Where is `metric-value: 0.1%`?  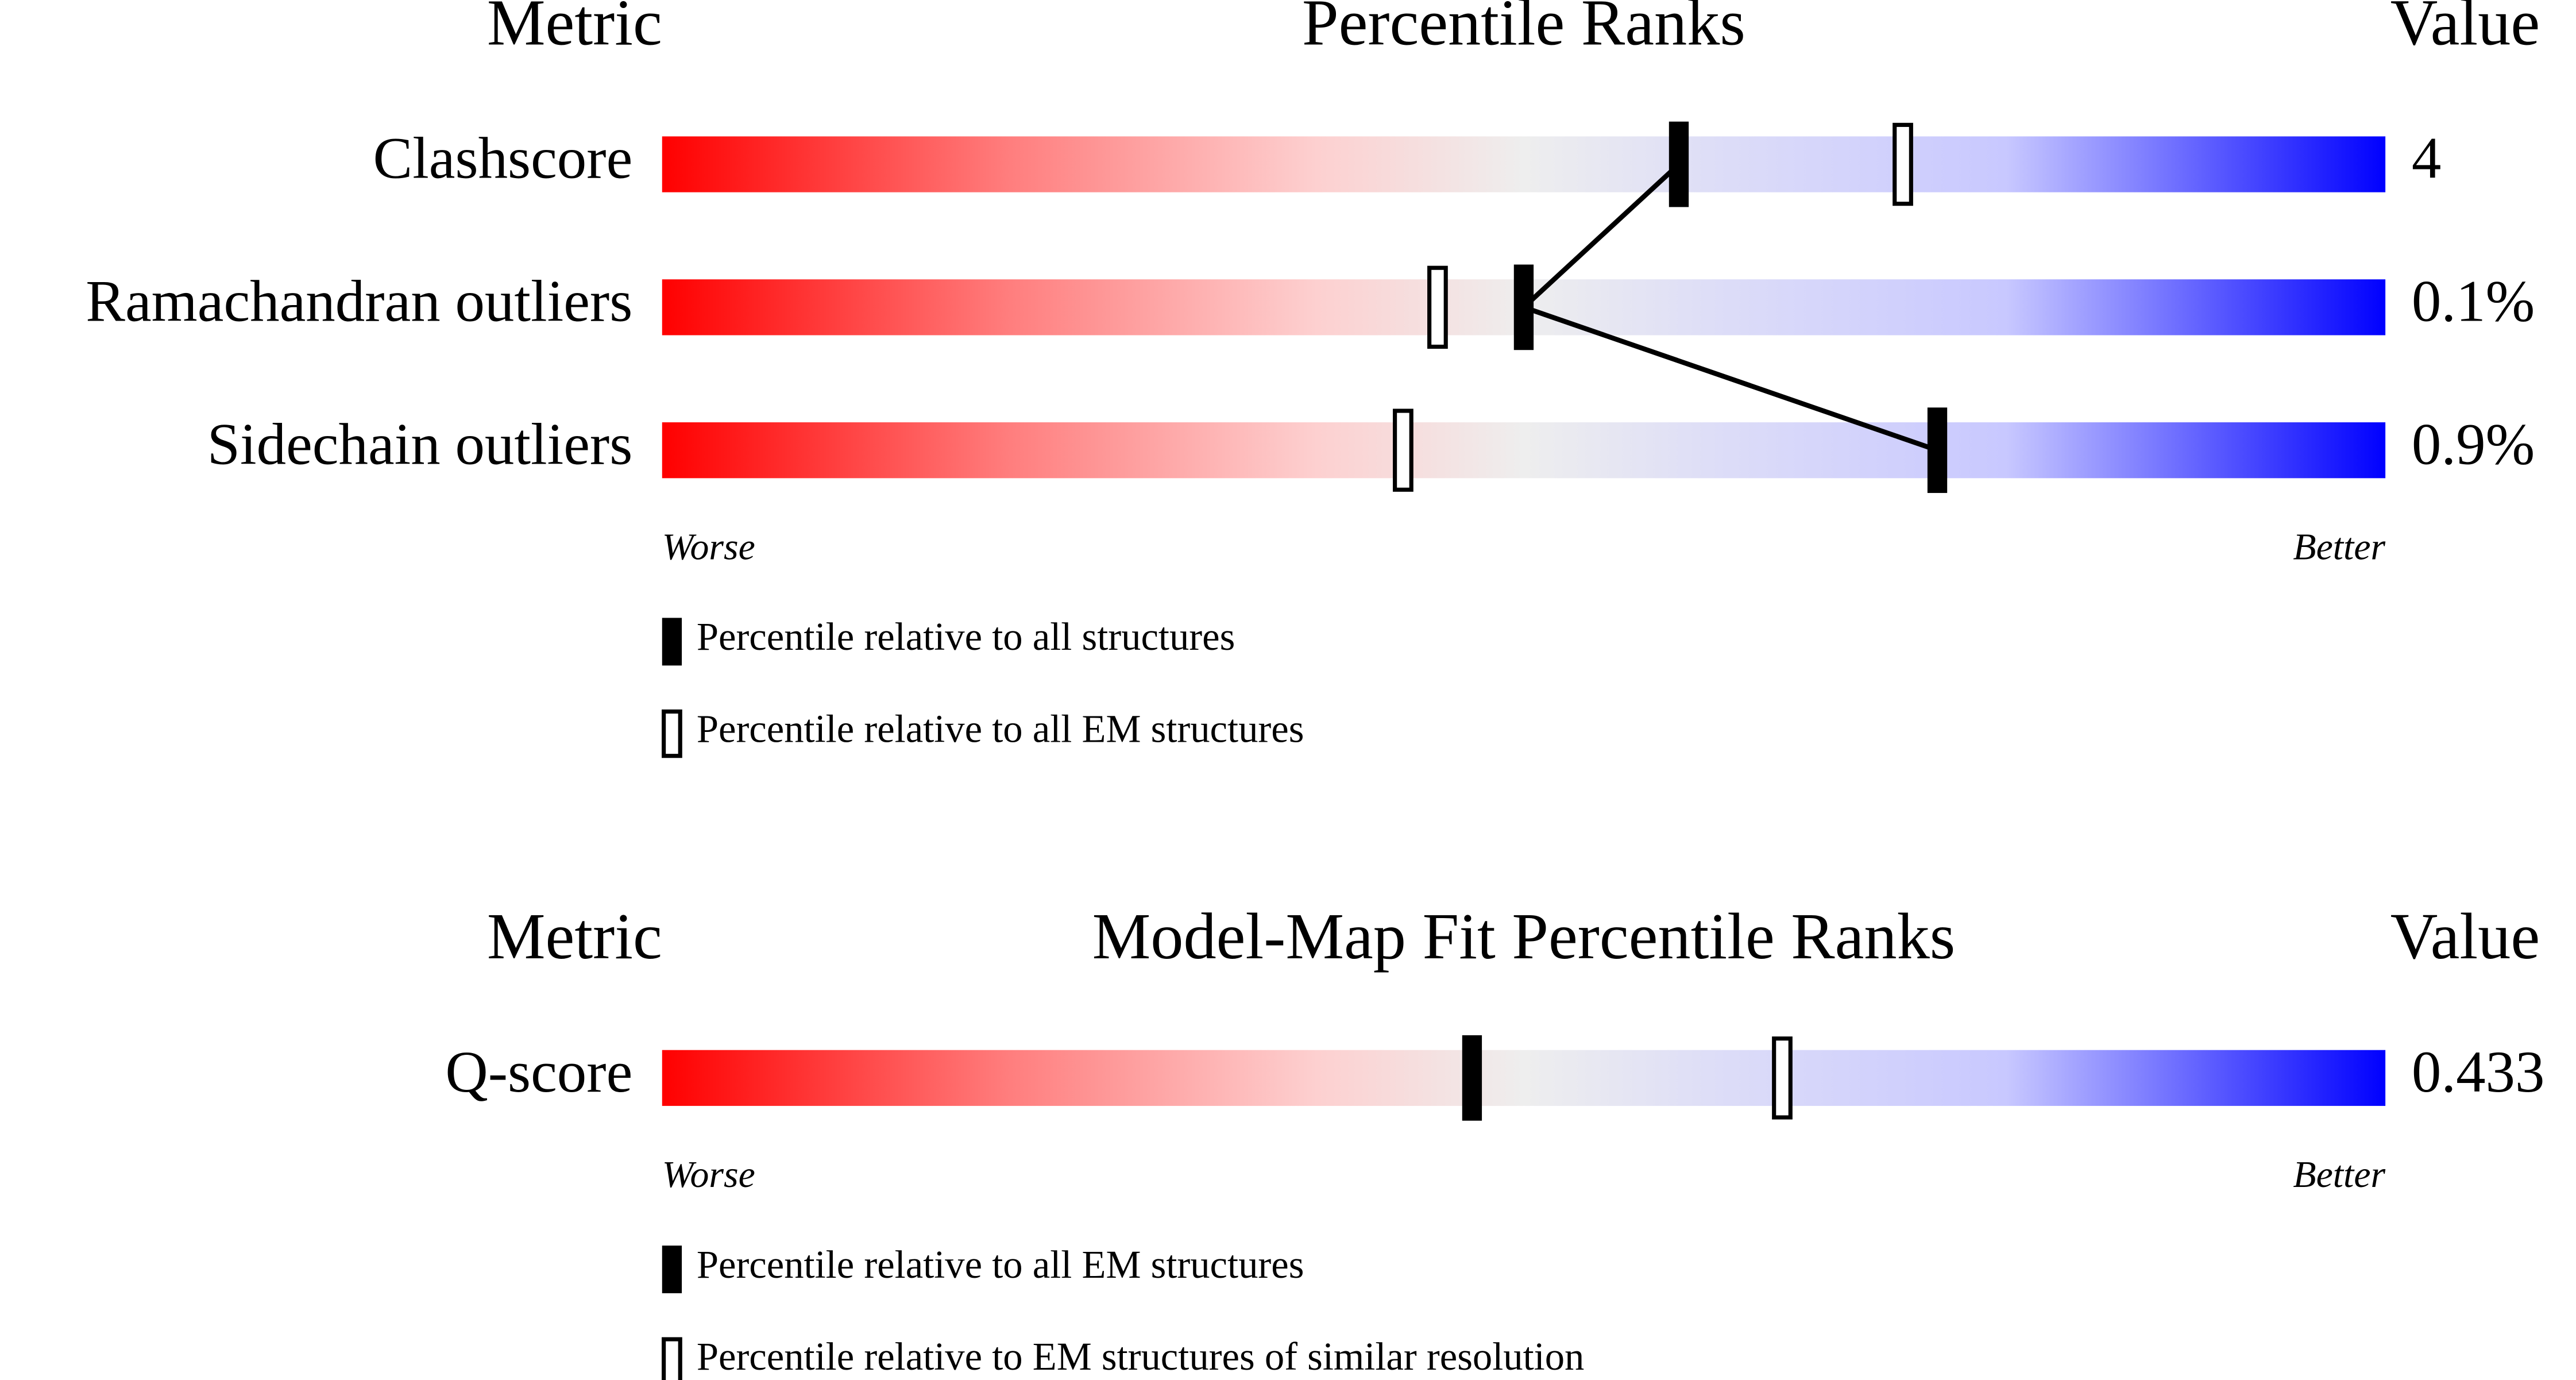
metric-value: 0.1% is located at coordinates (2473, 301).